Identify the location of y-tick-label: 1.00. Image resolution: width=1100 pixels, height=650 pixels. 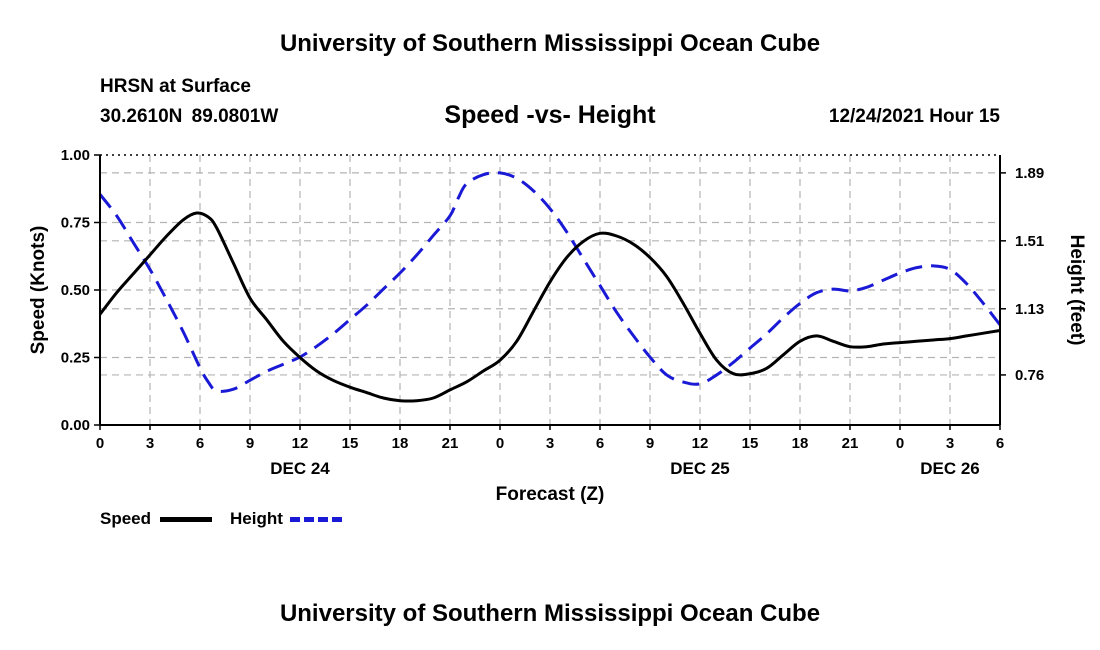
(75, 155).